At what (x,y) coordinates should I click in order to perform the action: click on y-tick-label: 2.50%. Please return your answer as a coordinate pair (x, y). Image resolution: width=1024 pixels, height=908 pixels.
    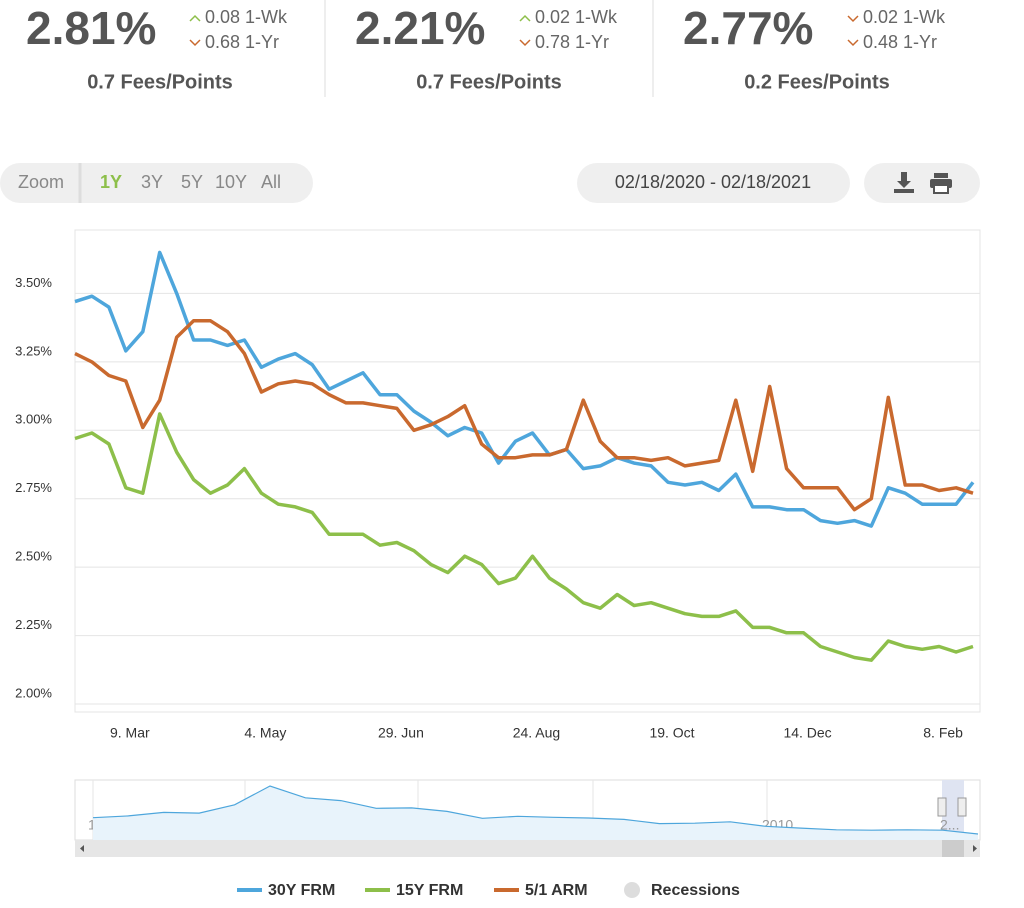
    Looking at the image, I should click on (33, 556).